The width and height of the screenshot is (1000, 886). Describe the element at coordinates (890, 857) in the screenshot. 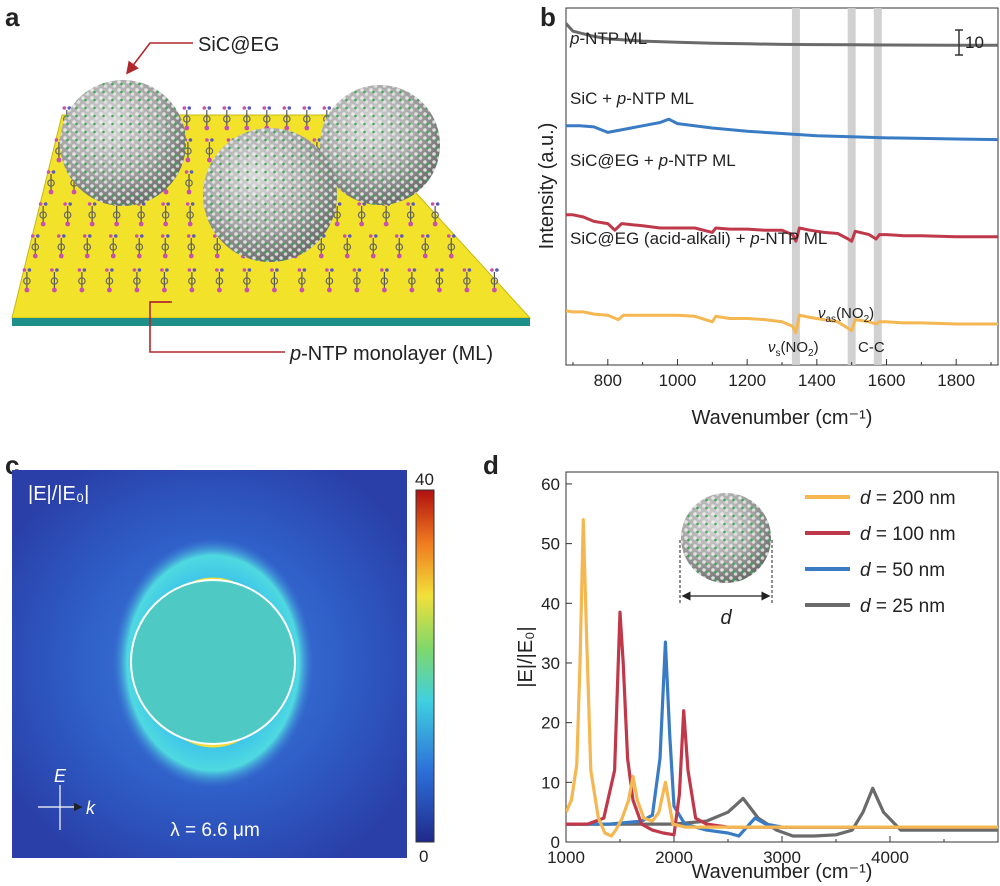

I see `d-xtick-label-4000: 4000` at that location.